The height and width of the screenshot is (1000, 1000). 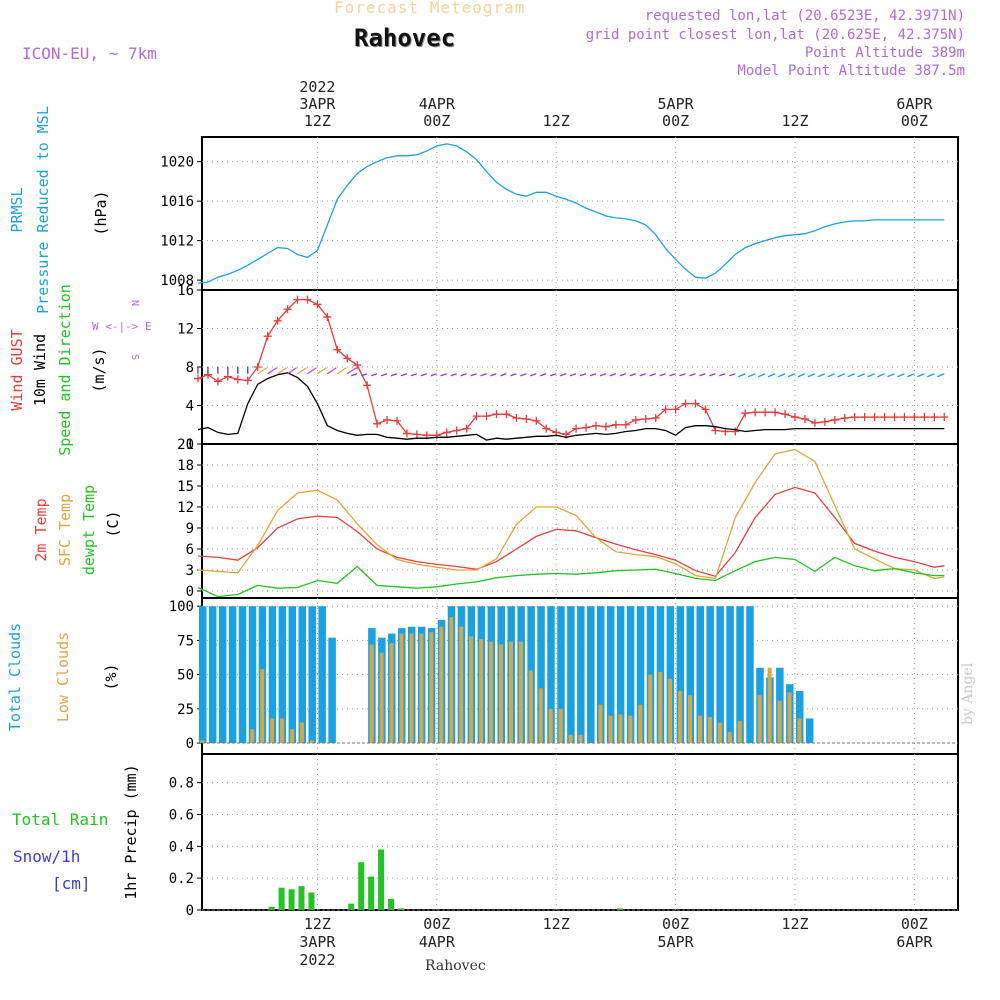 What do you see at coordinates (15, 677) in the screenshot?
I see `total-cloud-label: Total Clouds` at bounding box center [15, 677].